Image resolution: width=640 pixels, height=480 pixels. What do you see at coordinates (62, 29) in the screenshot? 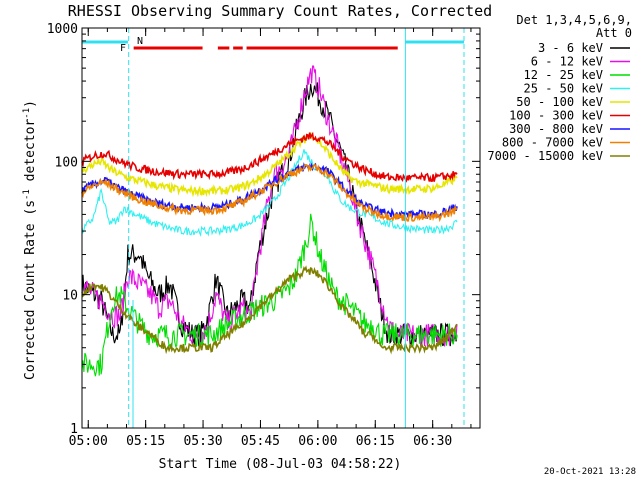
I see `y-tick-label: 1000` at bounding box center [62, 29].